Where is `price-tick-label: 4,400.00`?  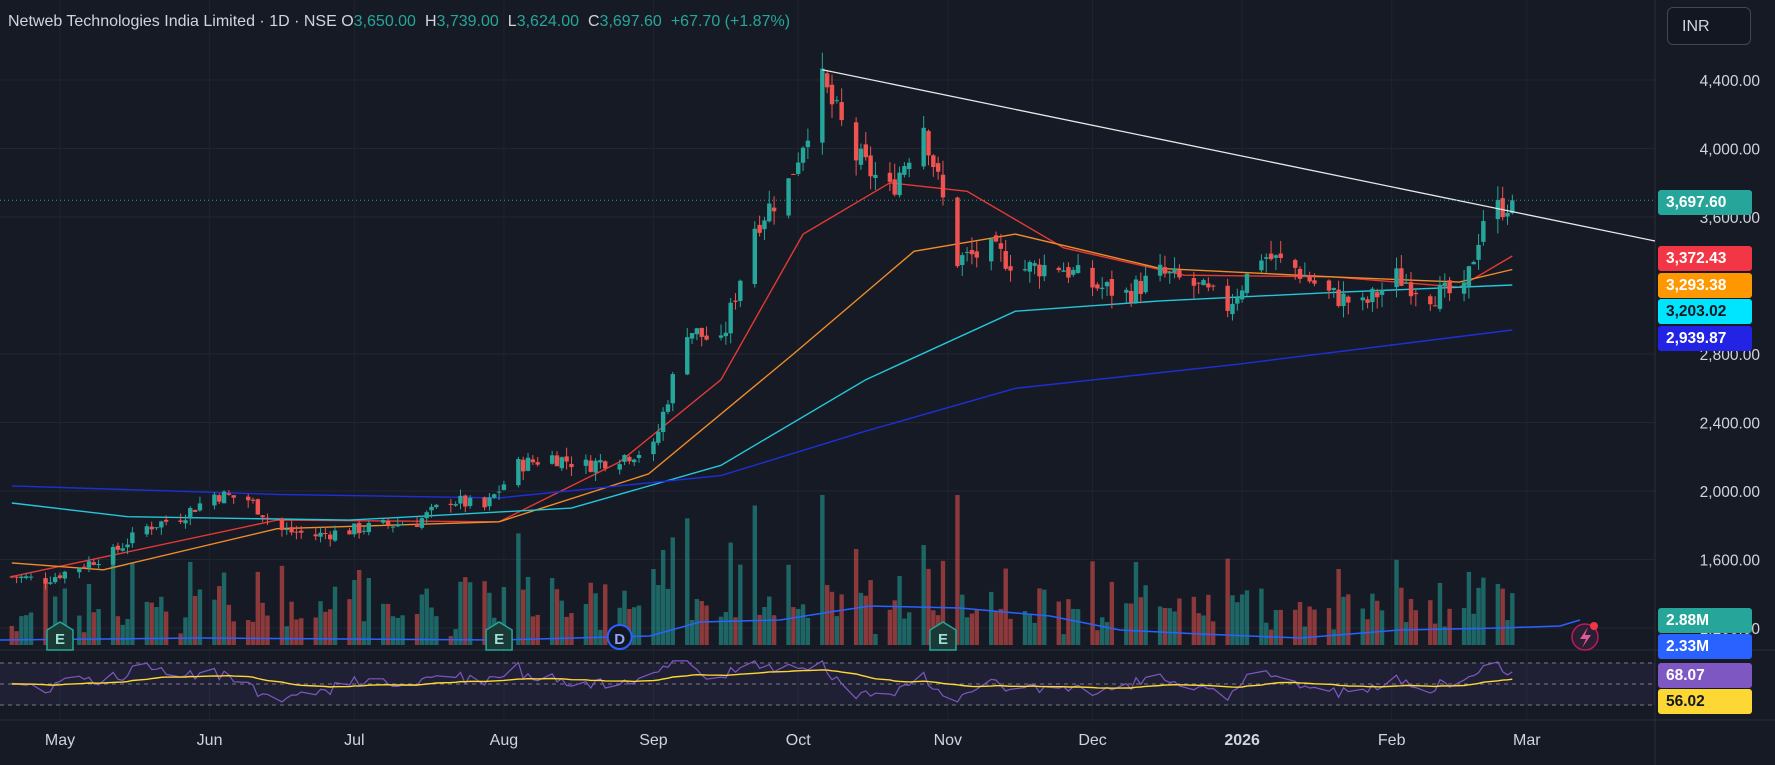
price-tick-label: 4,400.00 is located at coordinates (1730, 81).